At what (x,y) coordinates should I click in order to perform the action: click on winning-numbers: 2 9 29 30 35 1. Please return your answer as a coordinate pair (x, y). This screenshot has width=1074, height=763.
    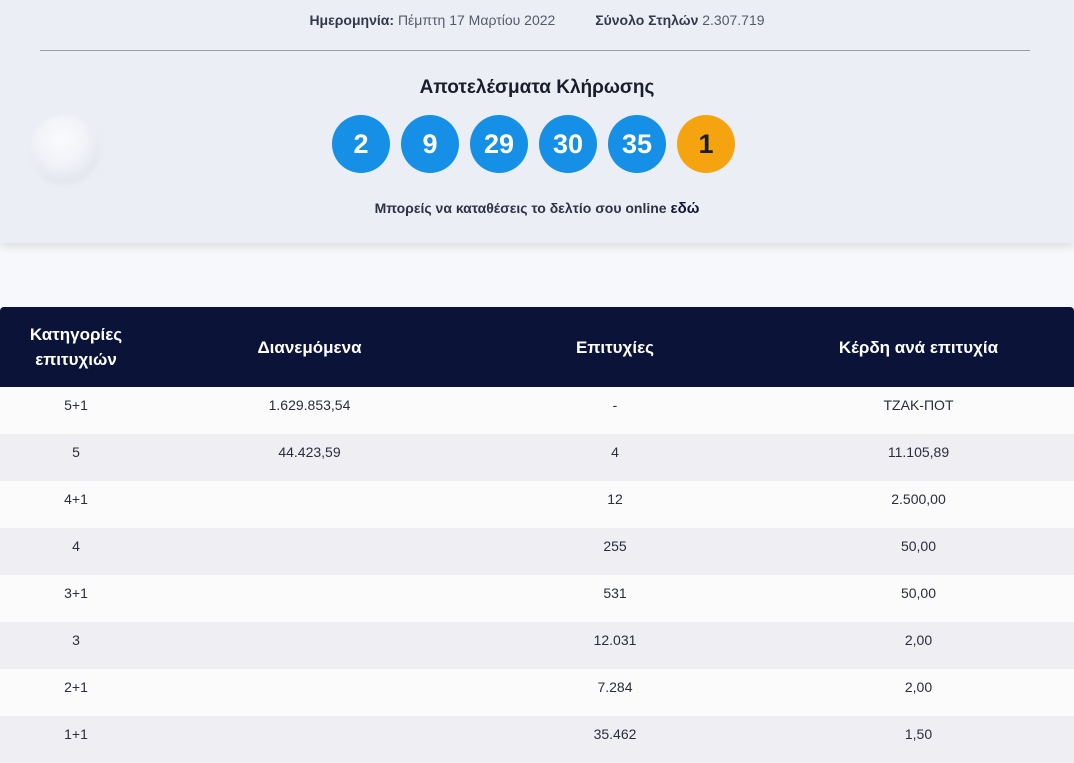
    Looking at the image, I should click on (533, 144).